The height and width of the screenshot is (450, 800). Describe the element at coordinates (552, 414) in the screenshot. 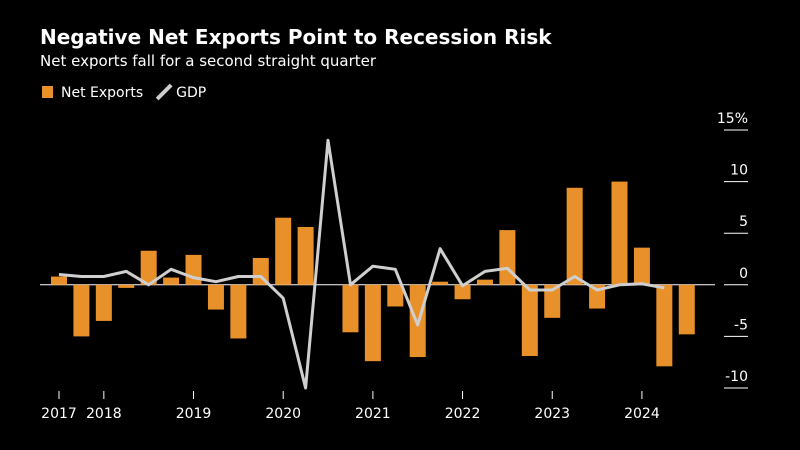

I see `x-tick-label: 2023` at that location.